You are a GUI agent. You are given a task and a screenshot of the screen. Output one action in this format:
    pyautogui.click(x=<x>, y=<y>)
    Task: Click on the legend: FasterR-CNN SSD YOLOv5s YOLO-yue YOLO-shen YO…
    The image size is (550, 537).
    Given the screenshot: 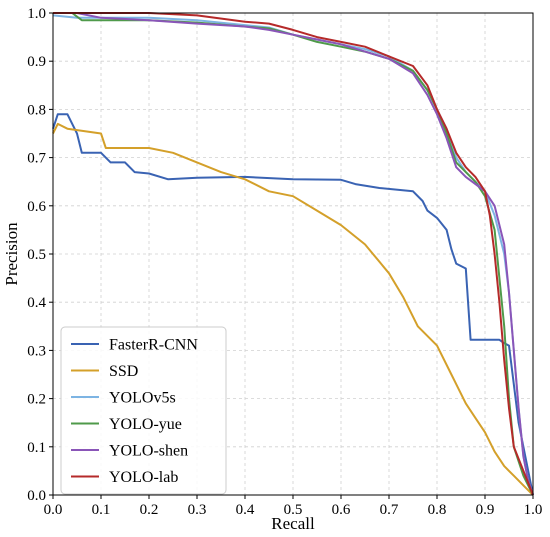 What is the action you would take?
    pyautogui.click(x=143, y=410)
    